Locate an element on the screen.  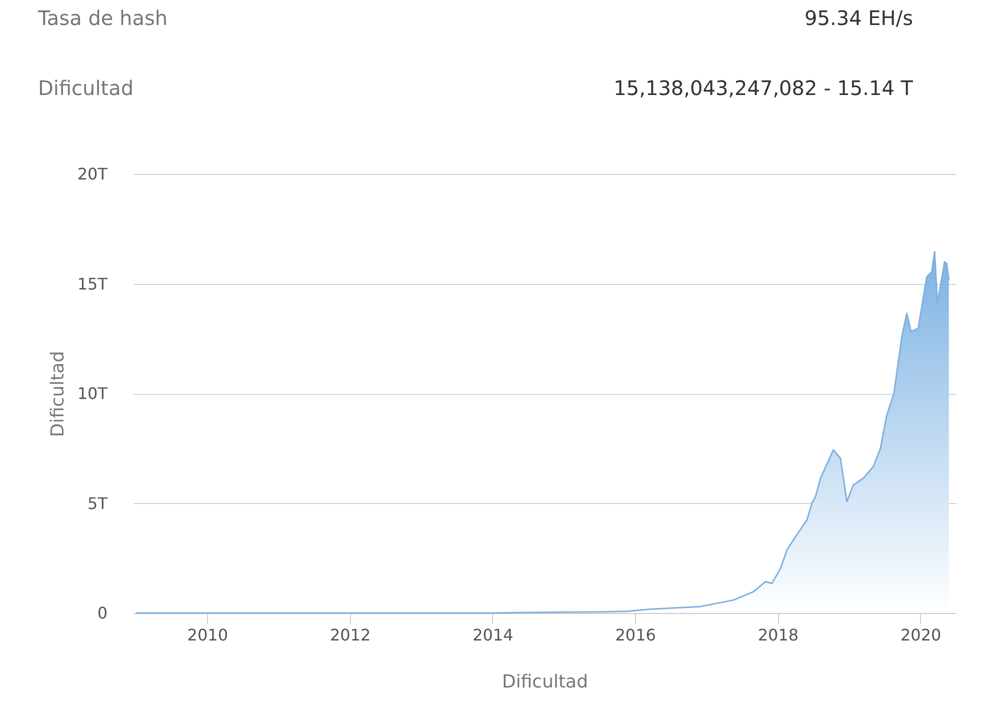
x-tick-label: 2010 is located at coordinates (207, 635).